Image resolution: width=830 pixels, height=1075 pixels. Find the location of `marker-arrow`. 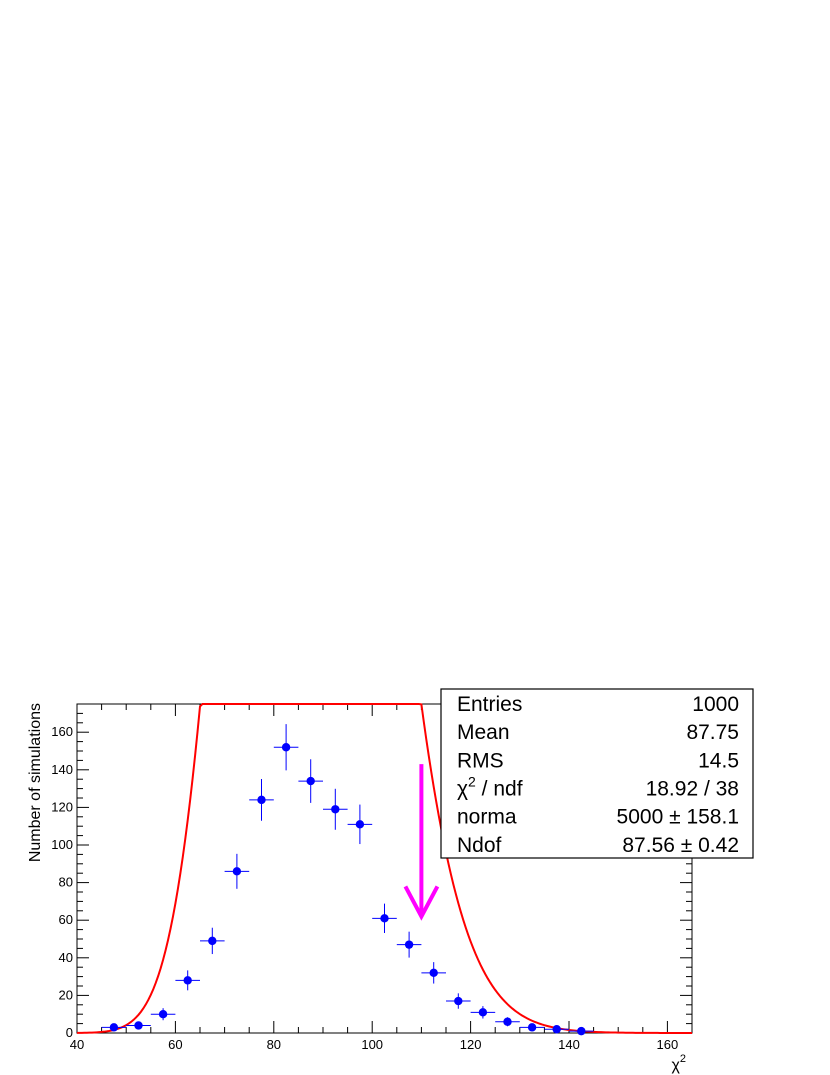

marker-arrow is located at coordinates (421, 842).